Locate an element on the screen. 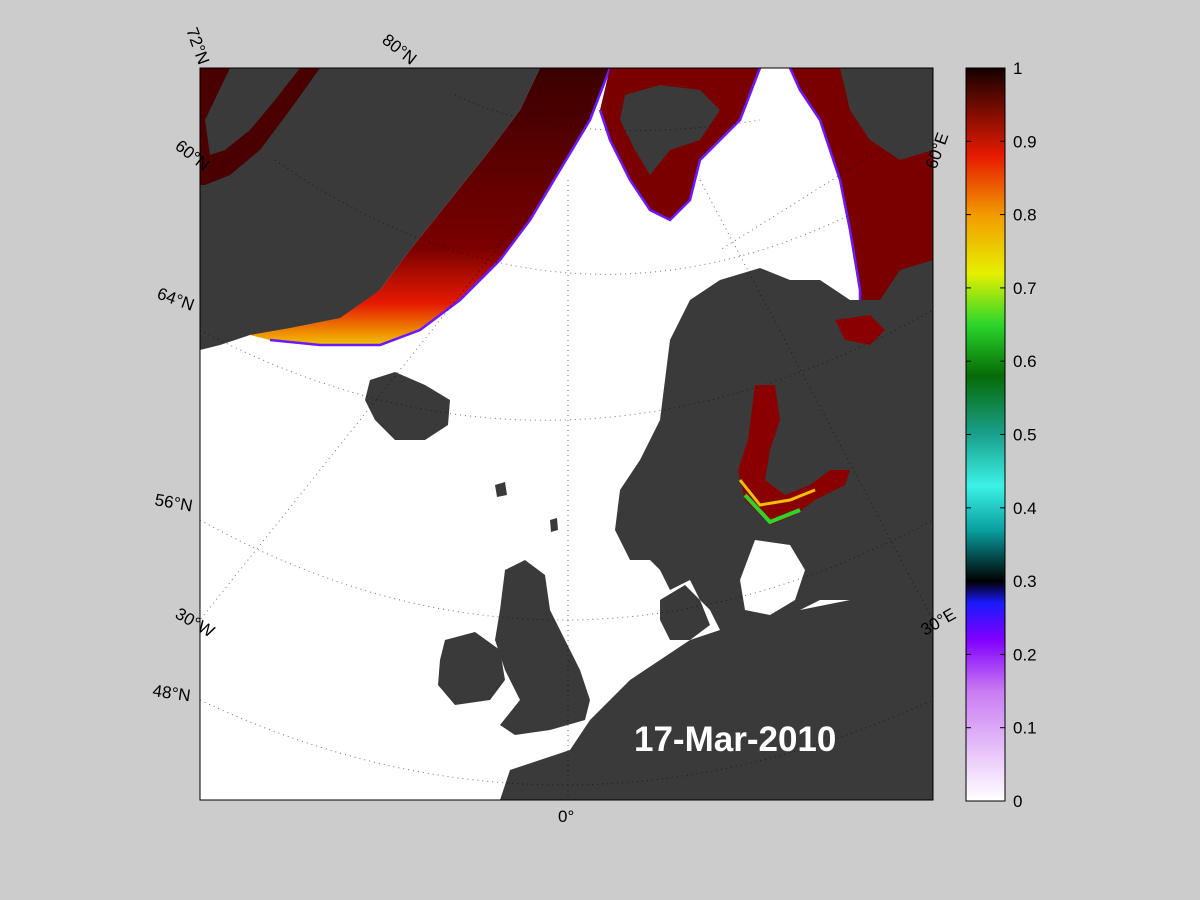 The height and width of the screenshot is (900, 1200). colorbar-tick-label: 0.7 is located at coordinates (1025, 288).